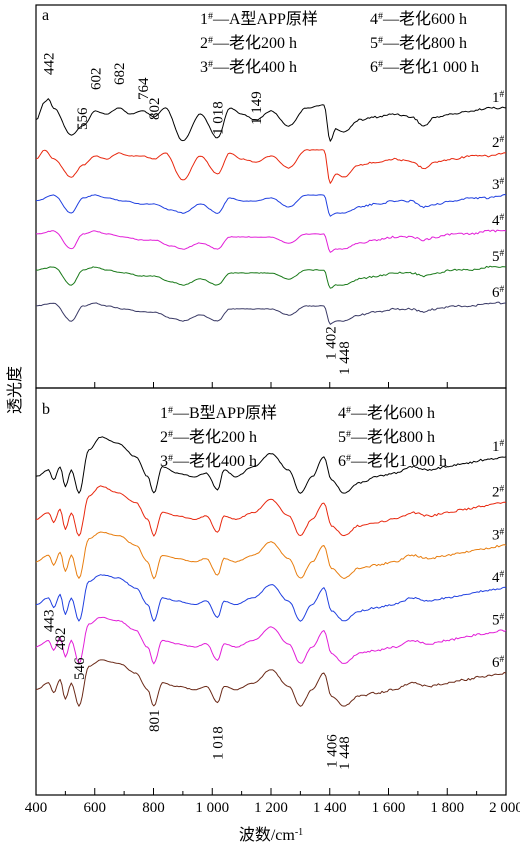 The height and width of the screenshot is (849, 520). I want to click on peak-label-b-1: 443, so click(50, 621).